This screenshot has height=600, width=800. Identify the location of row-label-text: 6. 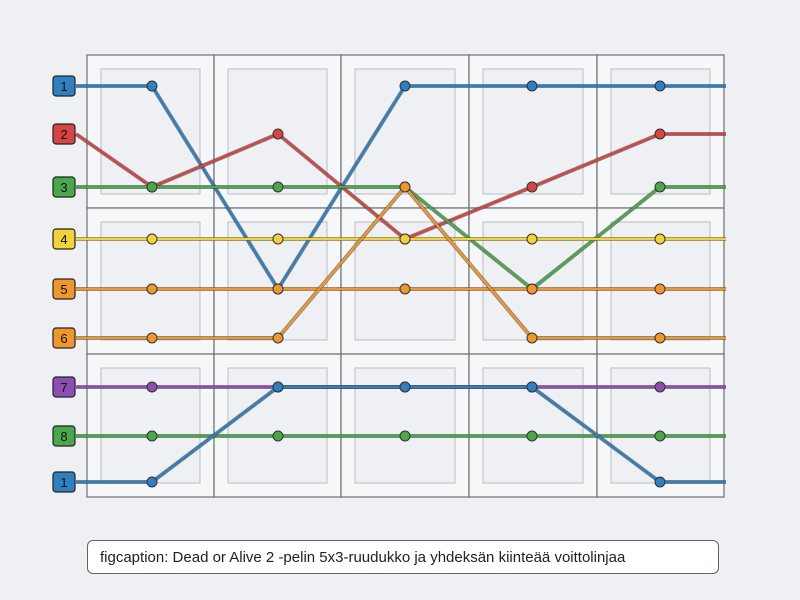
(63, 338).